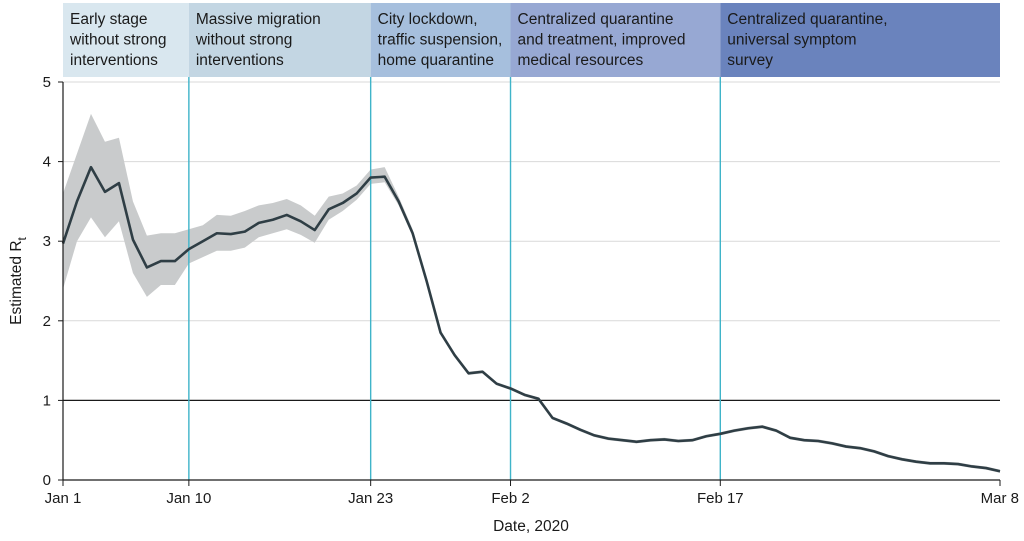 Image resolution: width=1024 pixels, height=541 pixels. Describe the element at coordinates (22, 238) in the screenshot. I see `y-axis-title-subscript: t` at that location.